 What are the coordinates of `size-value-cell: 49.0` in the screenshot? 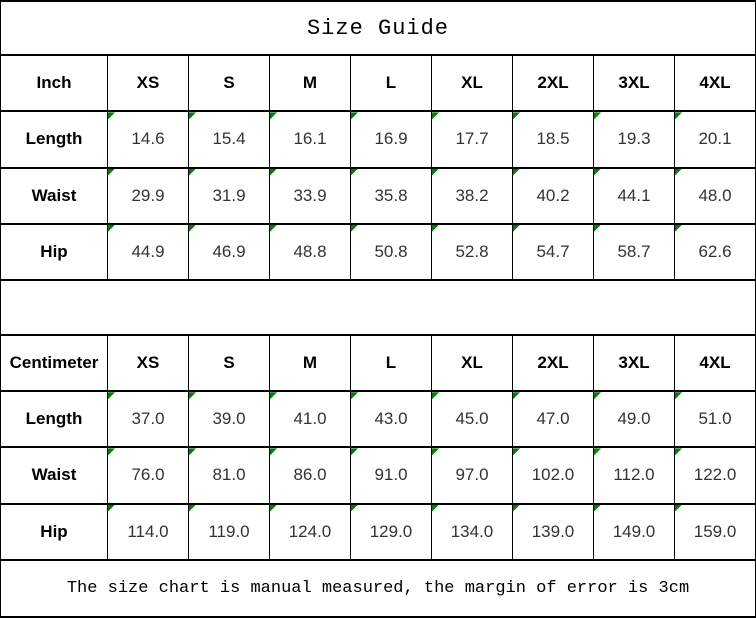 It's located at (634, 419).